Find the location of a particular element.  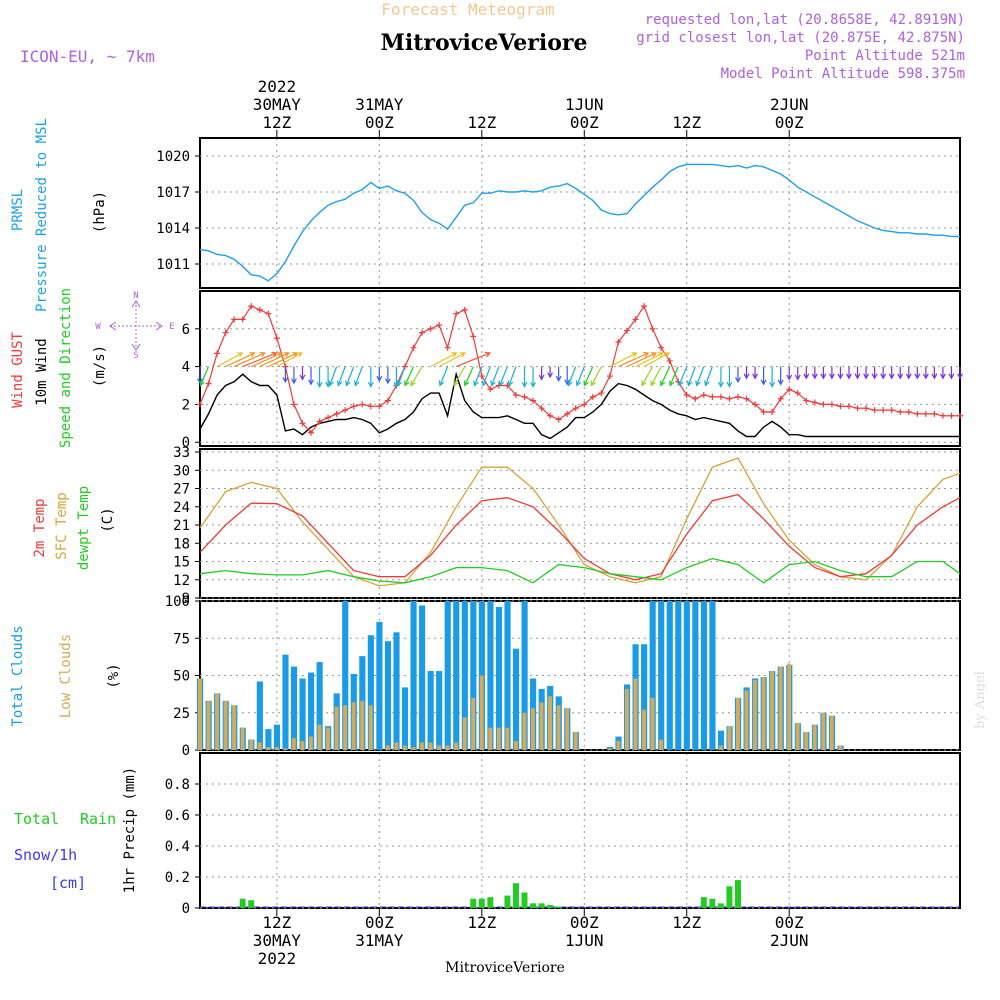

wind-label-unit: (m/s) is located at coordinates (100, 366).